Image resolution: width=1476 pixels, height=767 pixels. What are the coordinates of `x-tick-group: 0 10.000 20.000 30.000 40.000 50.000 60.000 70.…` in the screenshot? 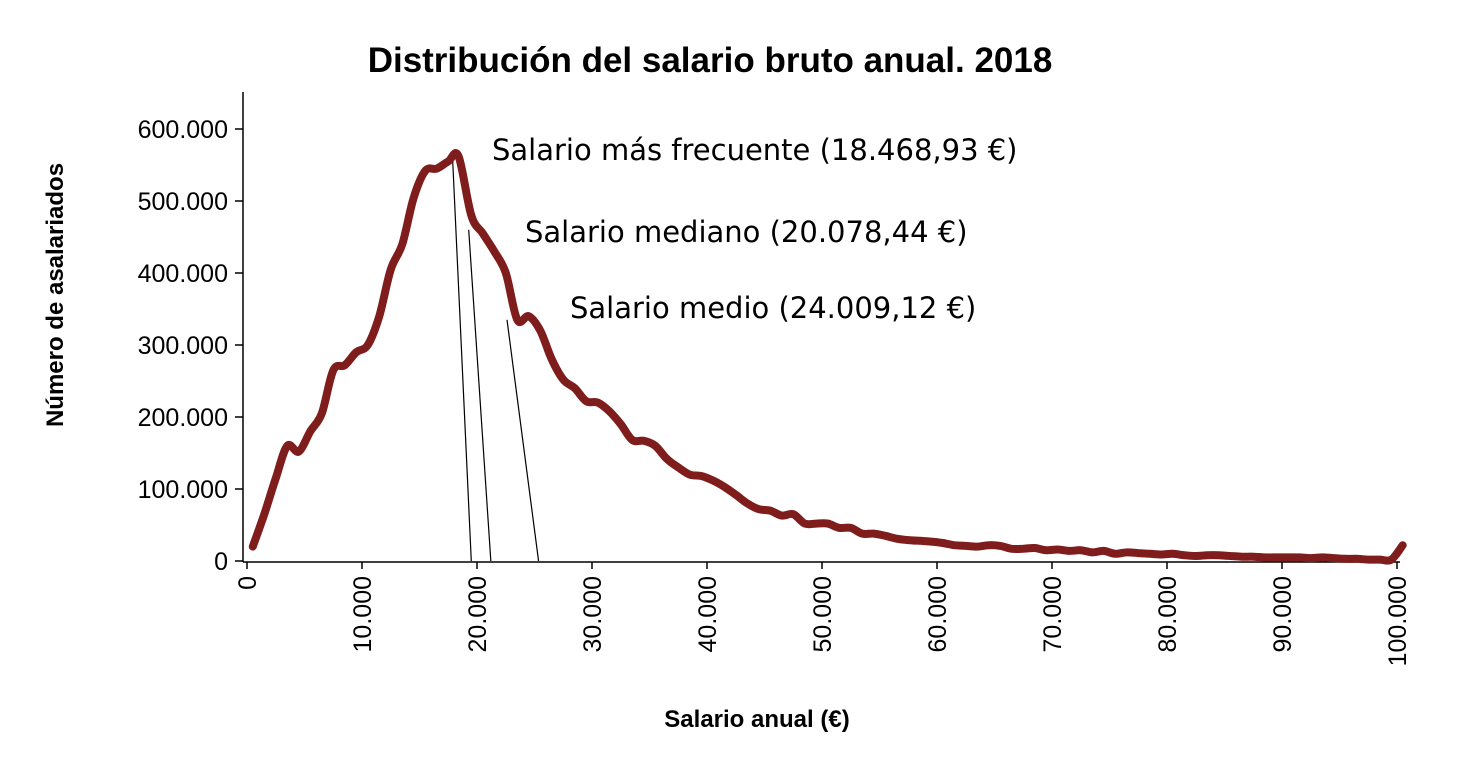 It's located at (823, 614).